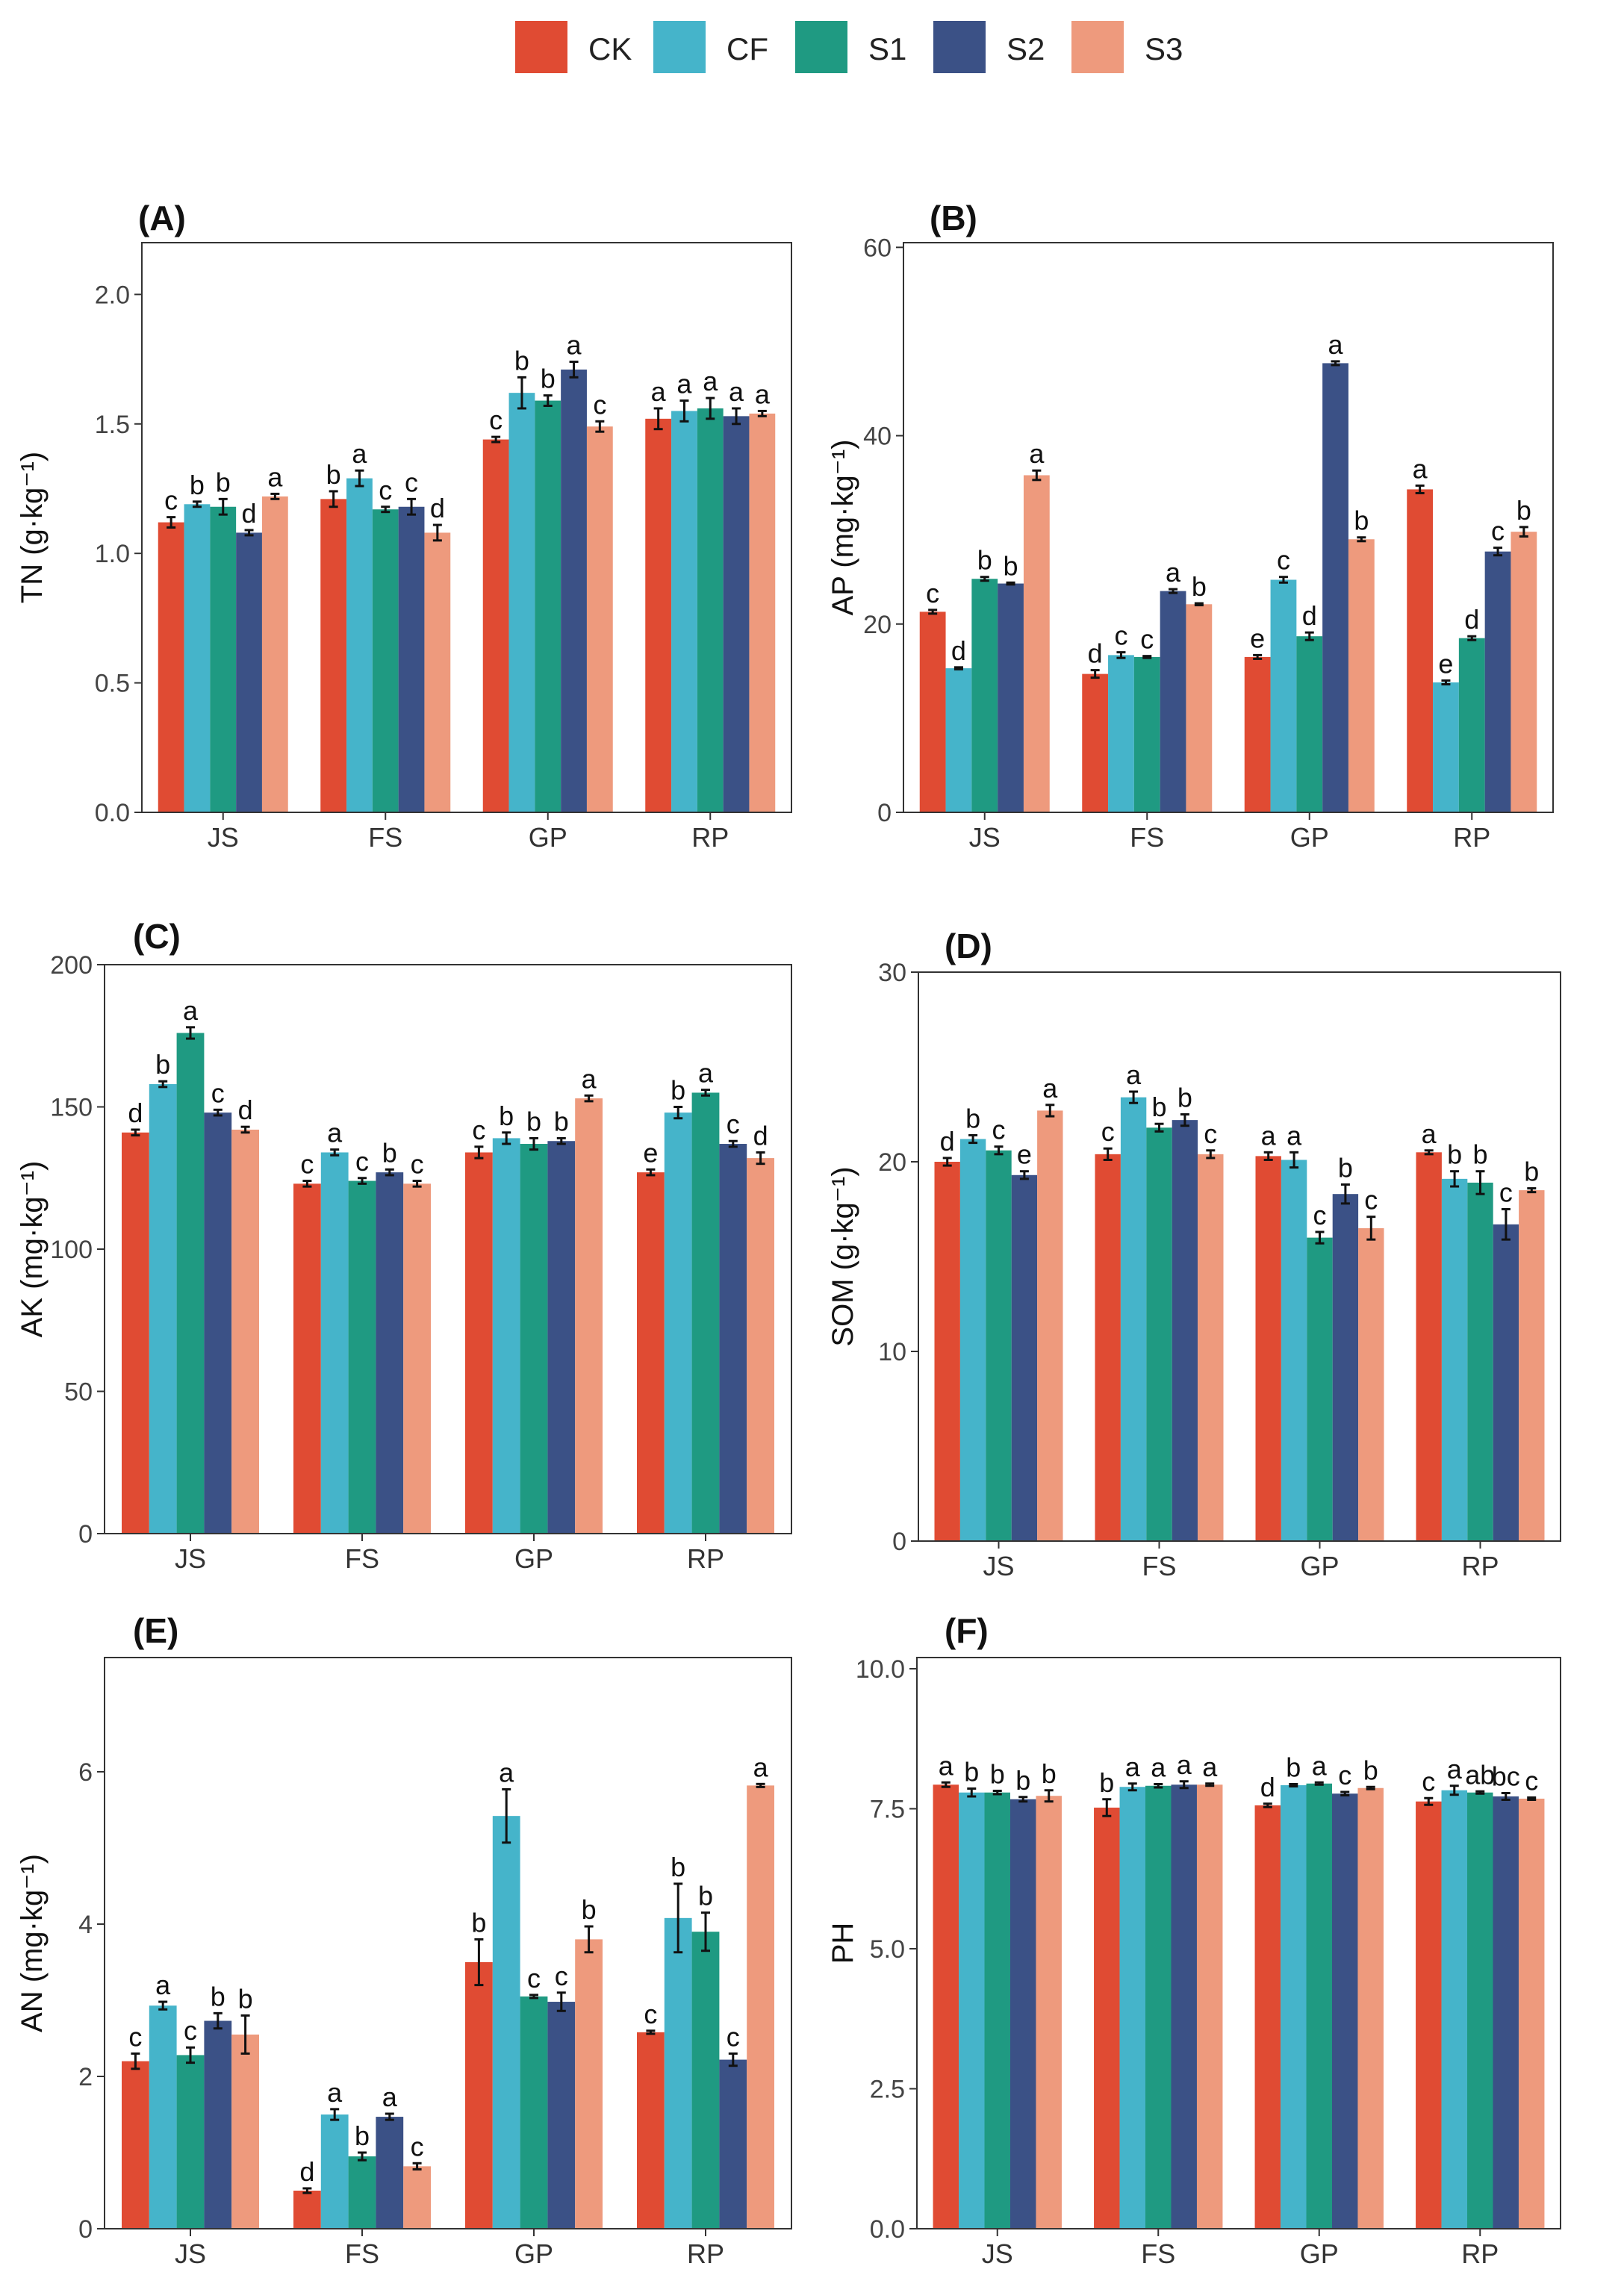 The width and height of the screenshot is (1624, 2281). What do you see at coordinates (953, 218) in the screenshot?
I see `panel-label: (B)` at bounding box center [953, 218].